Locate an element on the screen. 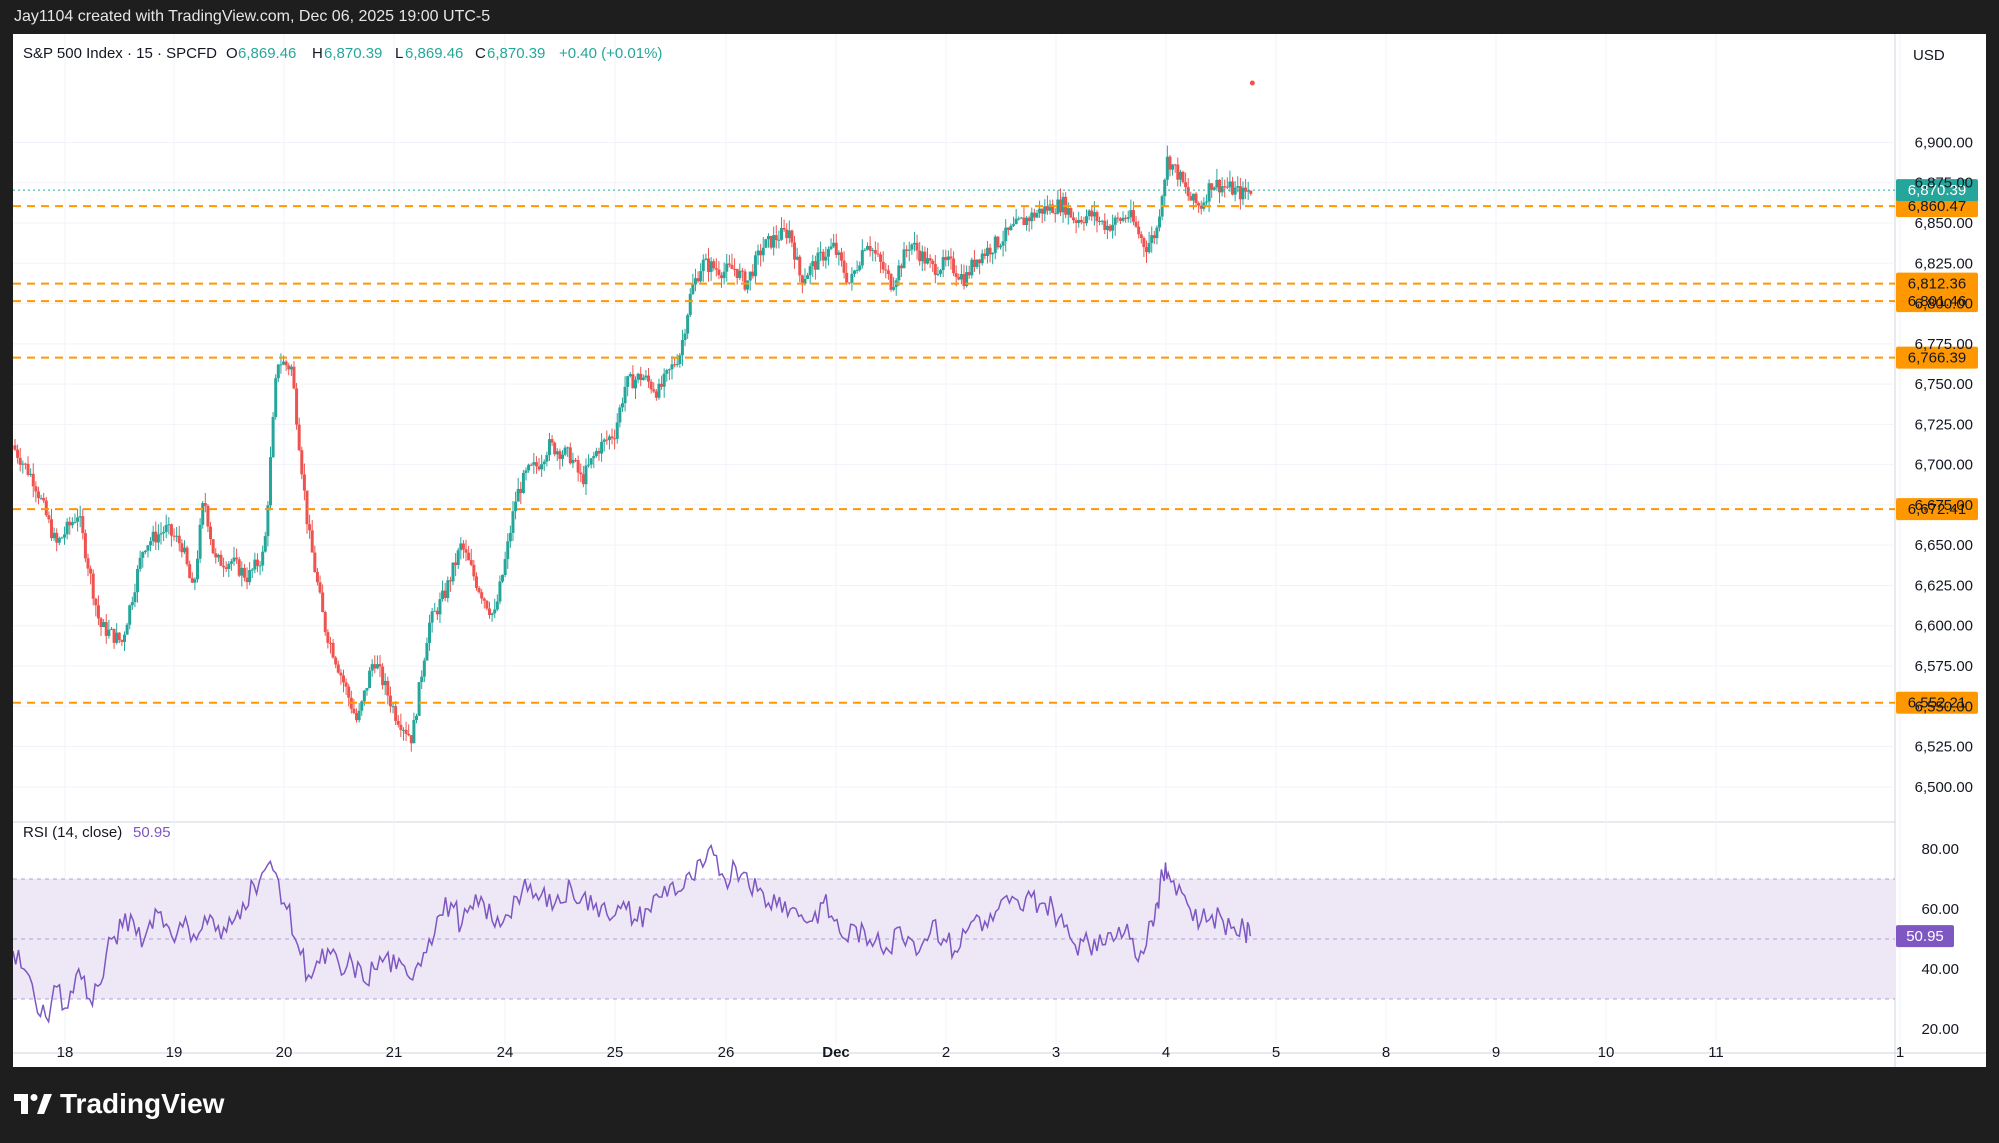  currency-label: USD is located at coordinates (1929, 55).